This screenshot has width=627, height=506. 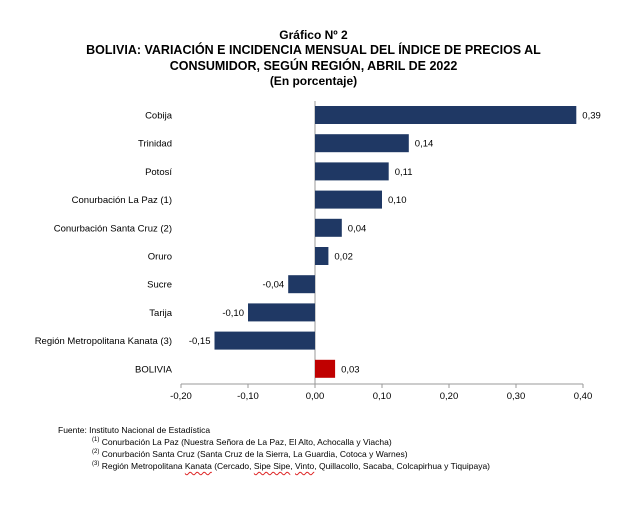 I want to click on data-label: 0,14, so click(x=424, y=144).